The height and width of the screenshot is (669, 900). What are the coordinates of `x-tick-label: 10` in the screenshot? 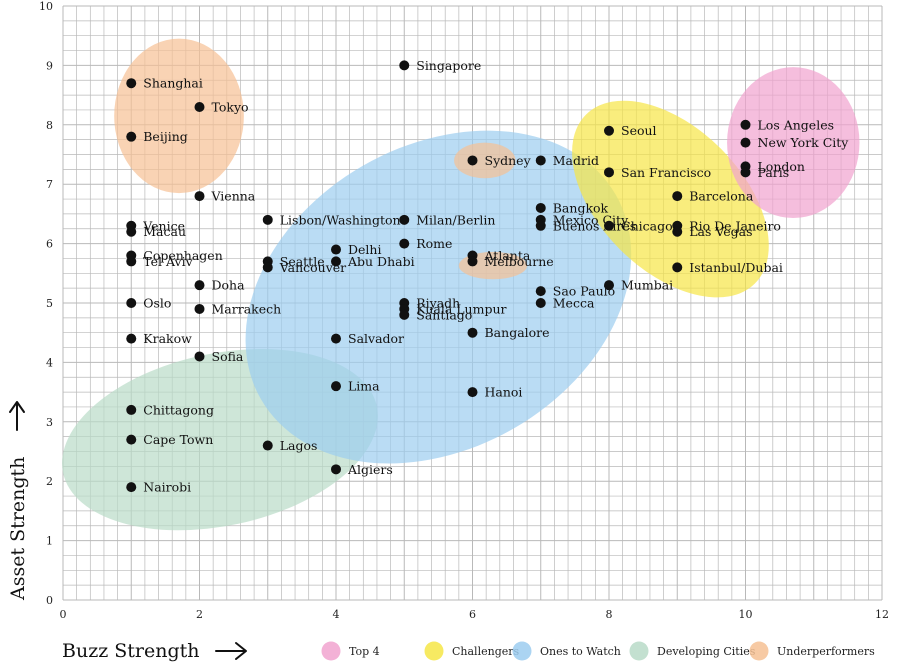 It's located at (746, 614).